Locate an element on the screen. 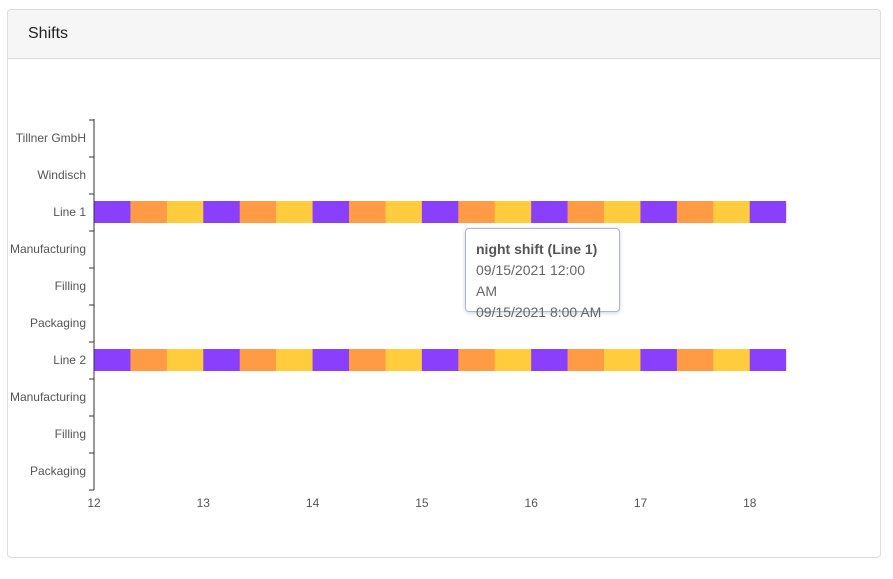 This screenshot has width=893, height=579. x-tick-label: 18 is located at coordinates (750, 503).